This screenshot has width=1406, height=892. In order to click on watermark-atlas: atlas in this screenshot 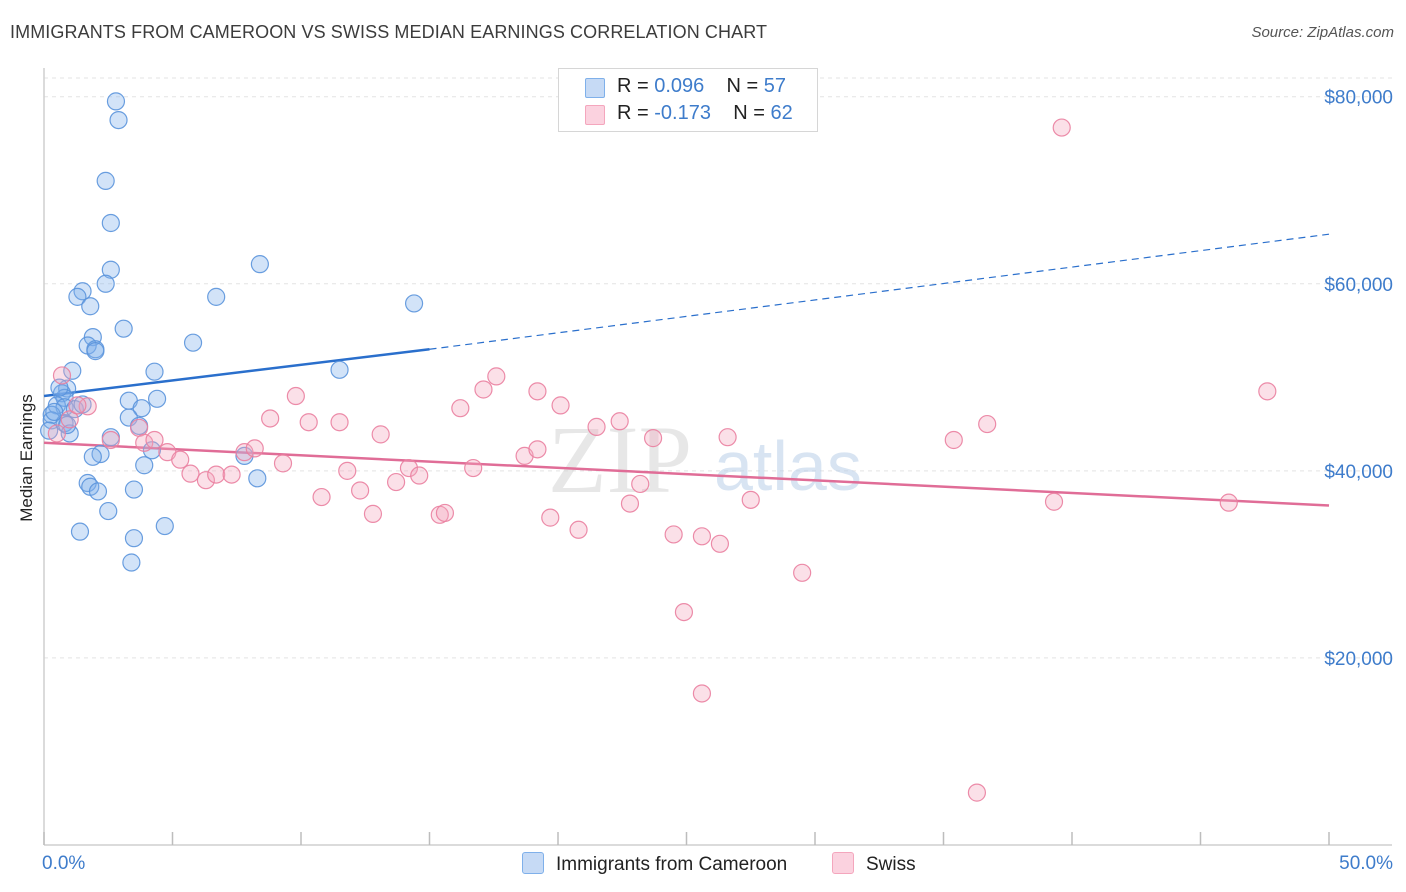, I will do `click(788, 466)`.